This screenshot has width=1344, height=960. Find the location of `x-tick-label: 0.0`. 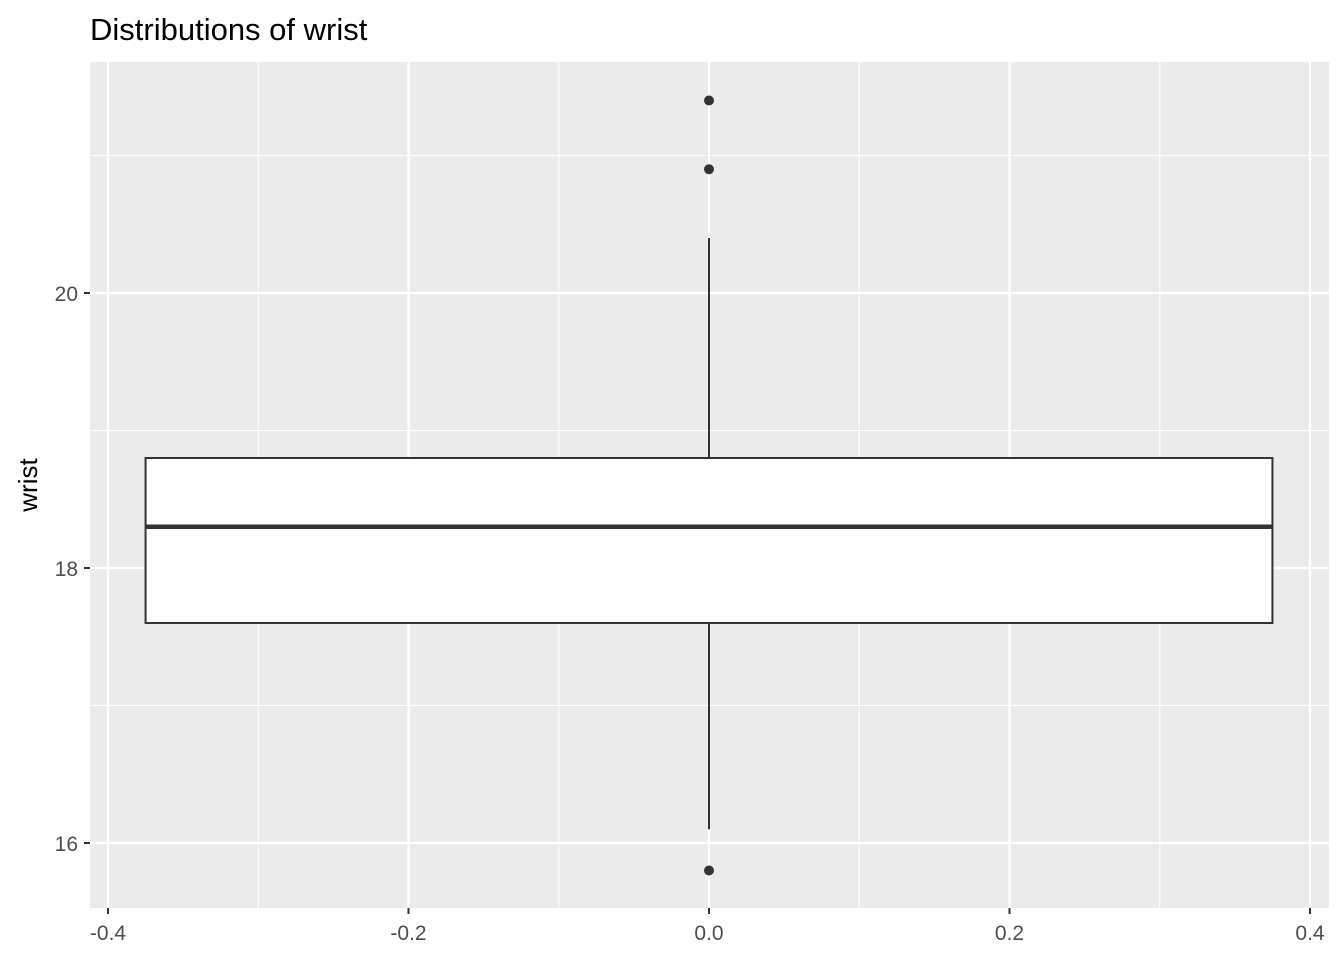

x-tick-label: 0.0 is located at coordinates (708, 933).